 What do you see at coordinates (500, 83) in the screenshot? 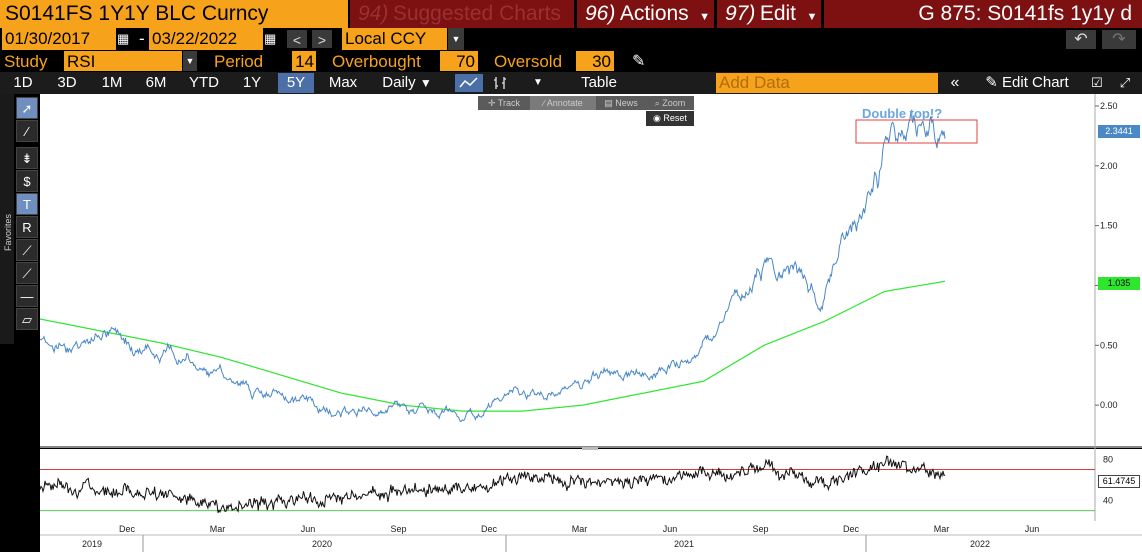
I see `bar-chart-icon` at bounding box center [500, 83].